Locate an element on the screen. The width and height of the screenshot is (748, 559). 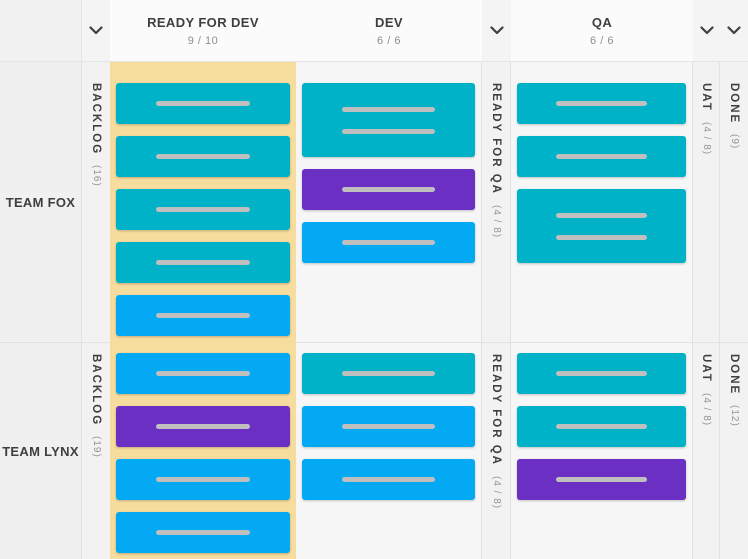
column-header-ready-for-dev: READY FOR DEV 9 / 10 is located at coordinates (203, 31).